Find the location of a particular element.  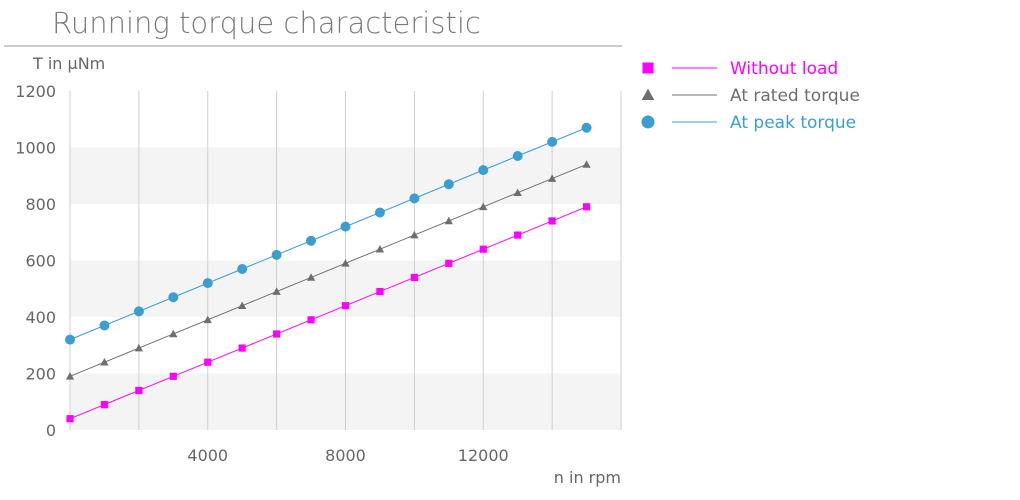

y-tick-label: 400 is located at coordinates (40, 317).